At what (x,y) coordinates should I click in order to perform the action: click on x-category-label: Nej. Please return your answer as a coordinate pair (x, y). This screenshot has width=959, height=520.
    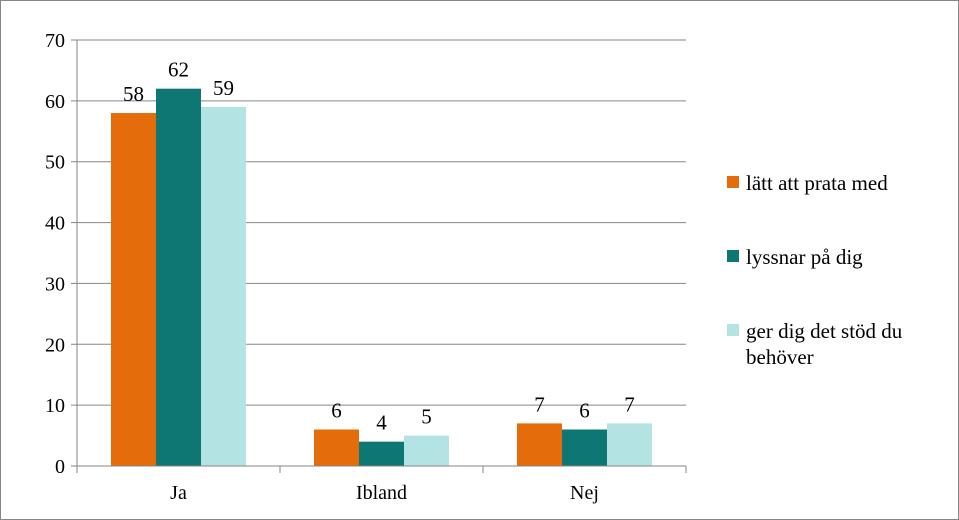
    Looking at the image, I should click on (584, 493).